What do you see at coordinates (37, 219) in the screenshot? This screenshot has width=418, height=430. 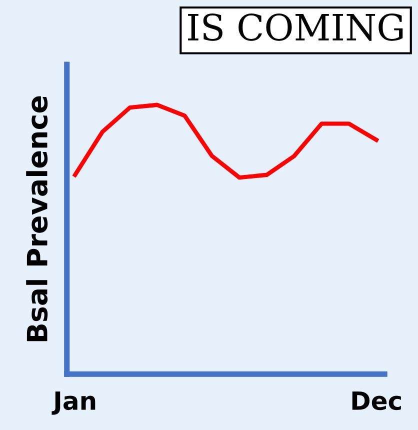 I see `y-axis-title: Bsal Prevalence` at bounding box center [37, 219].